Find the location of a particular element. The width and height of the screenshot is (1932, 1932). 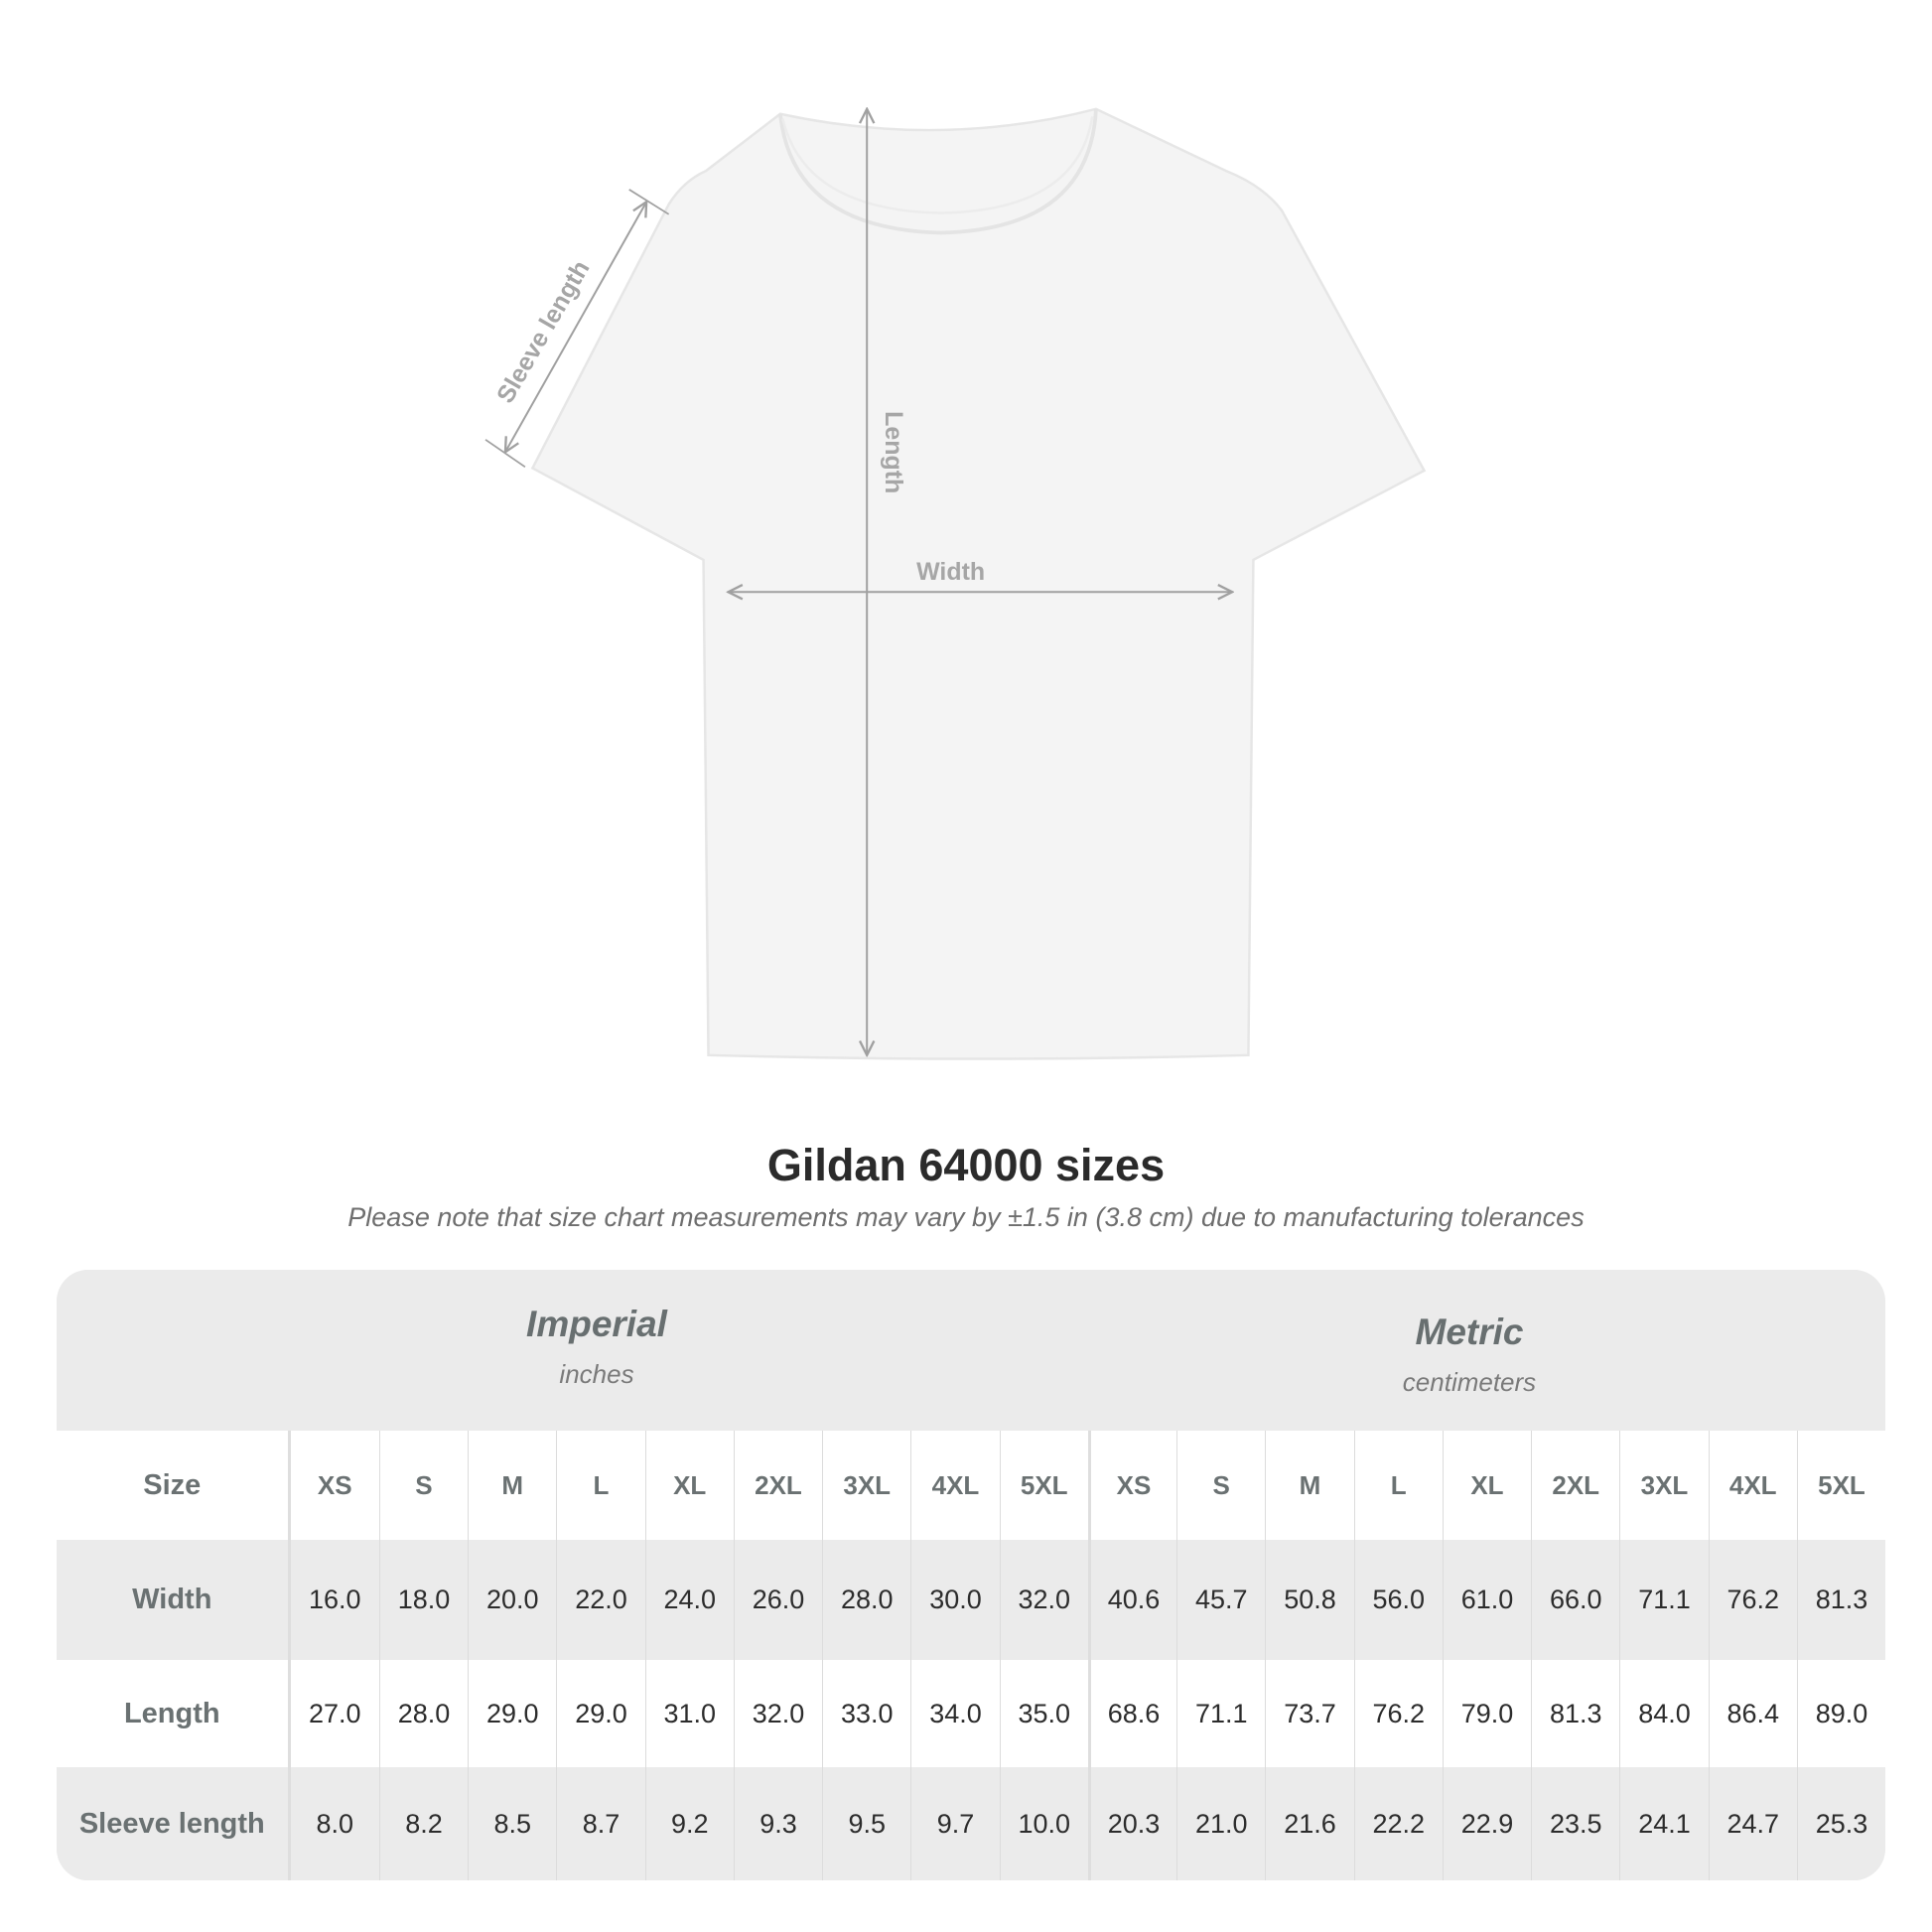

imperial-cell-l: 29.0 is located at coordinates (600, 1714).